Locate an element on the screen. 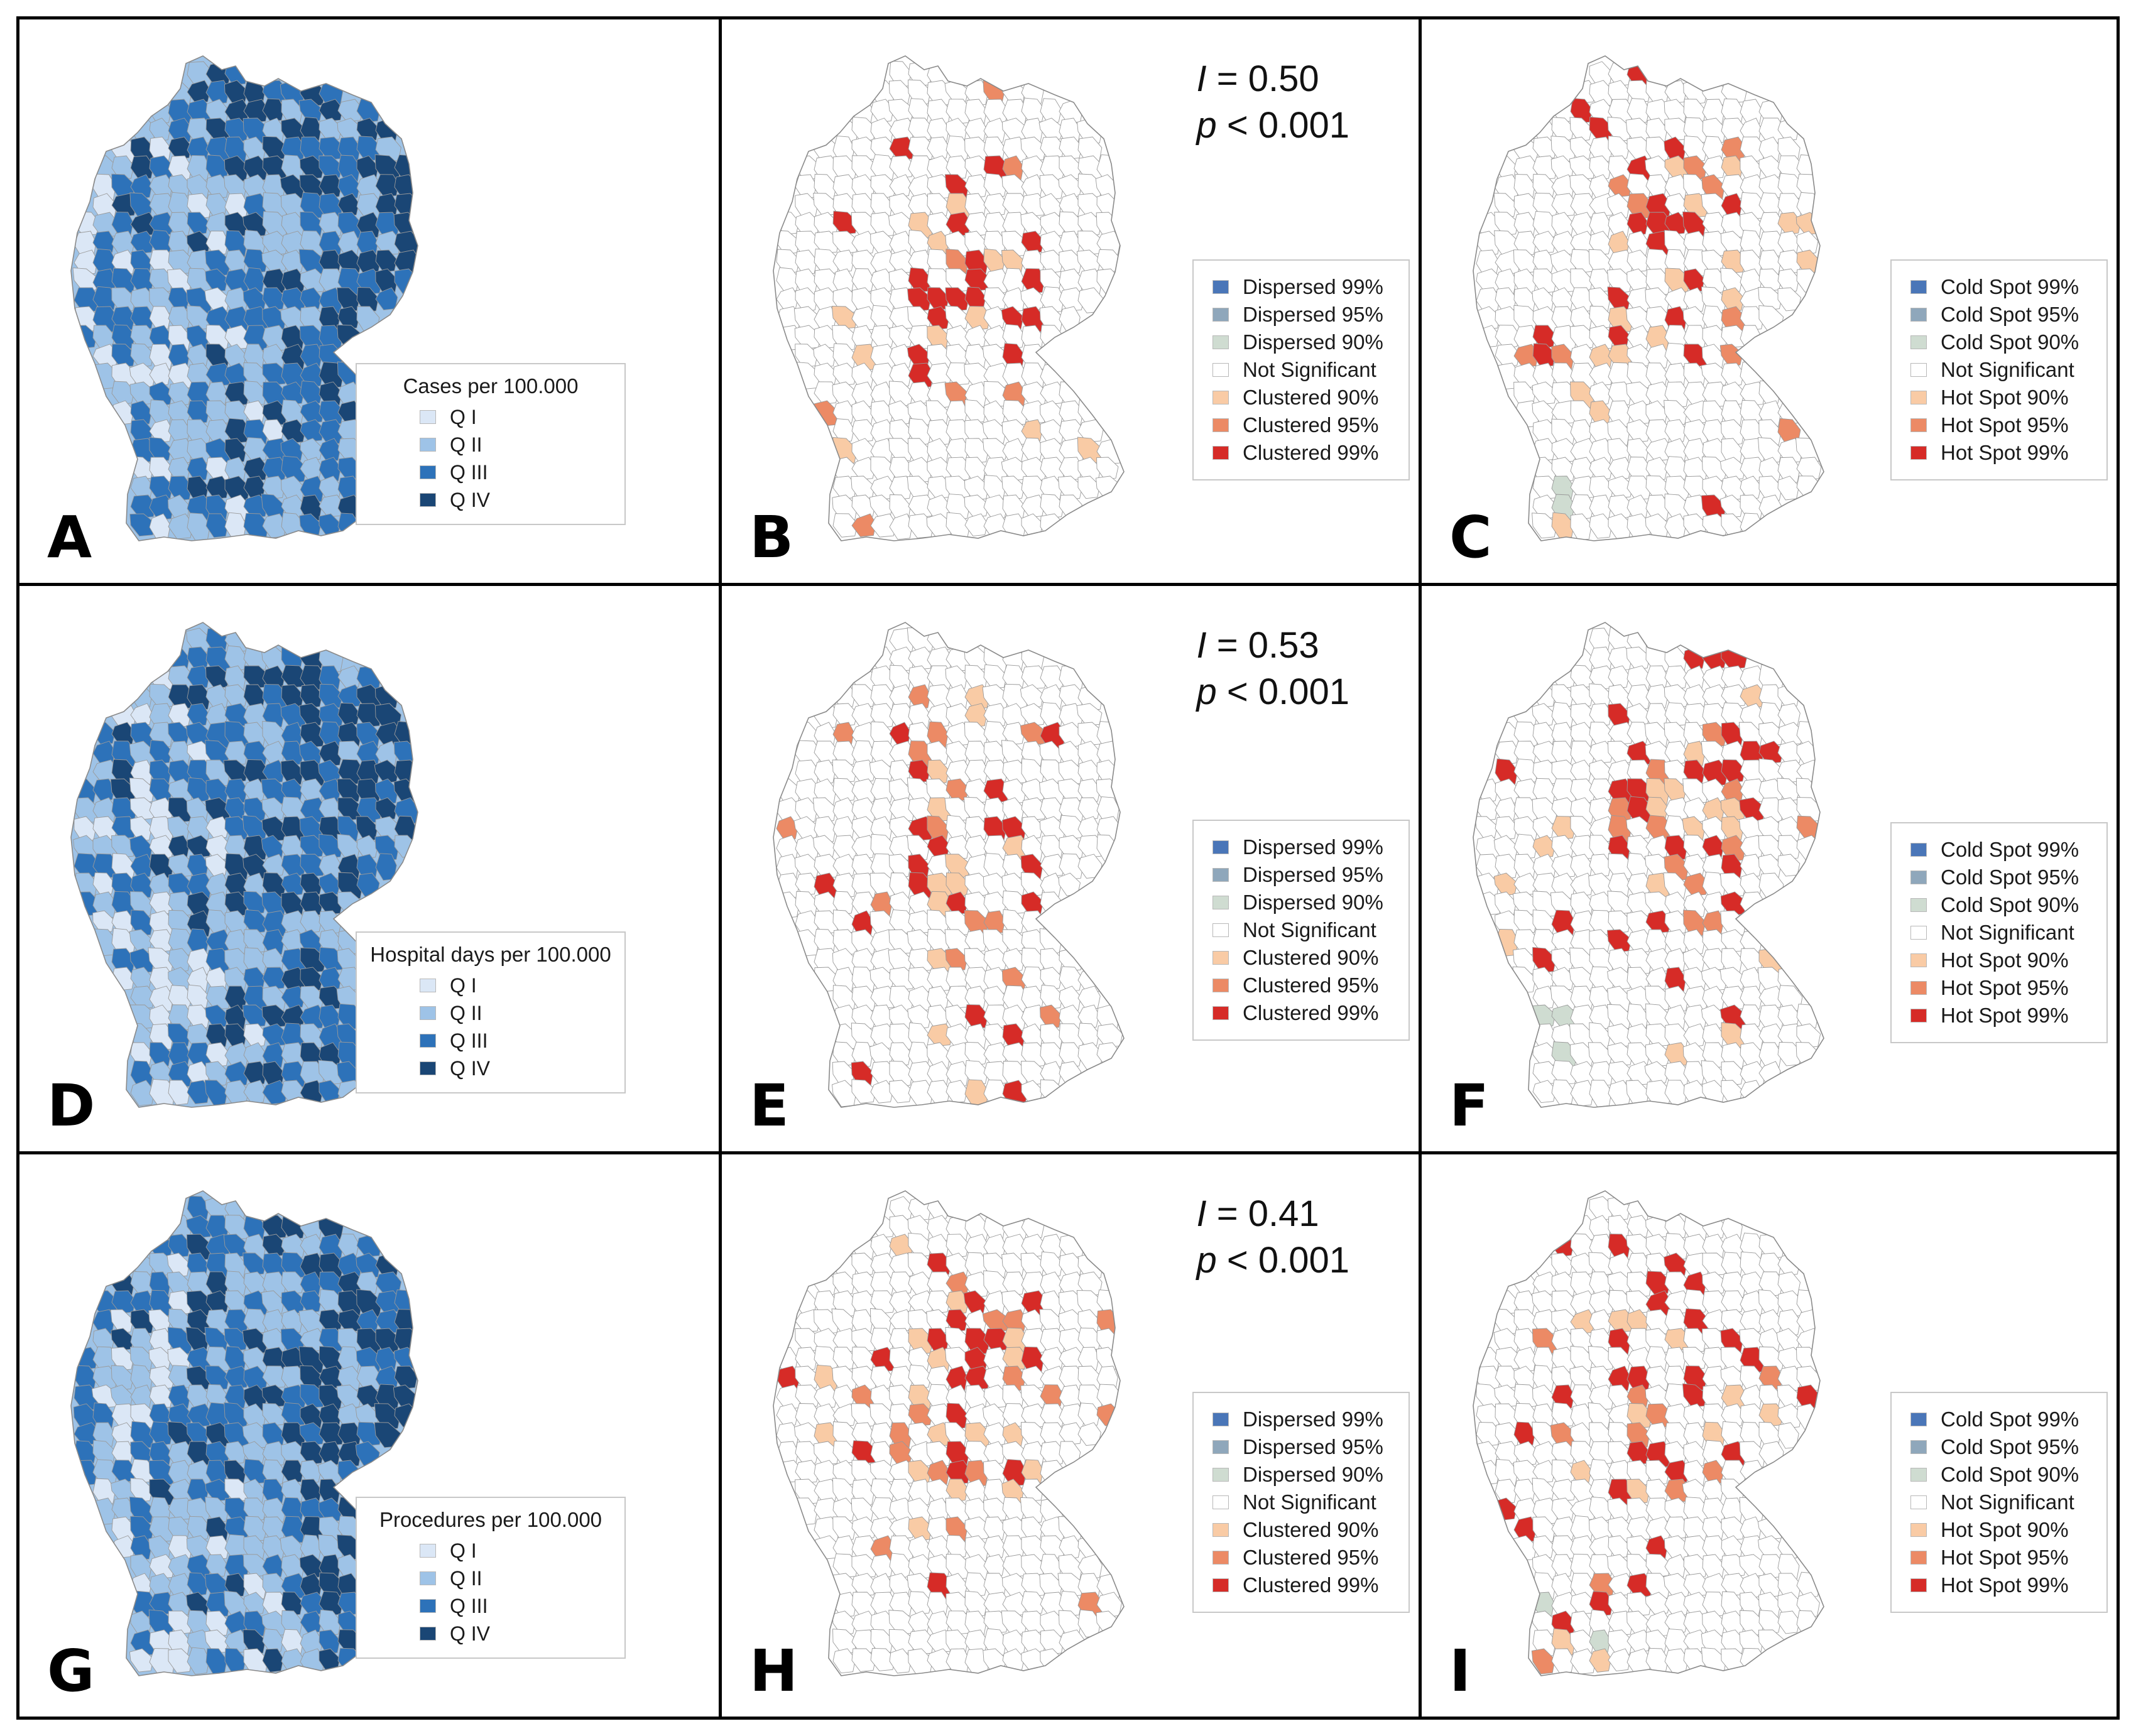  legend-title: Hospital days per 100.000 is located at coordinates (490, 955).